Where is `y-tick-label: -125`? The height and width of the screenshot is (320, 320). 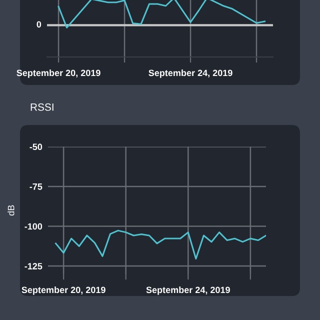
y-tick-label: -125 is located at coordinates (33, 266).